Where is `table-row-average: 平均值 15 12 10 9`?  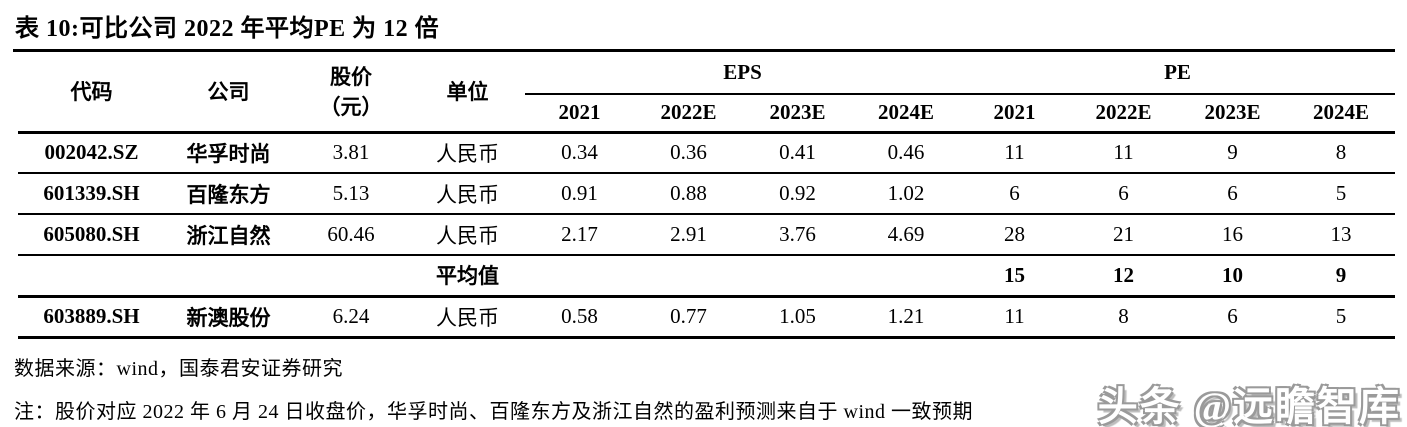
table-row-average: 平均值 15 12 10 9 is located at coordinates (707, 275).